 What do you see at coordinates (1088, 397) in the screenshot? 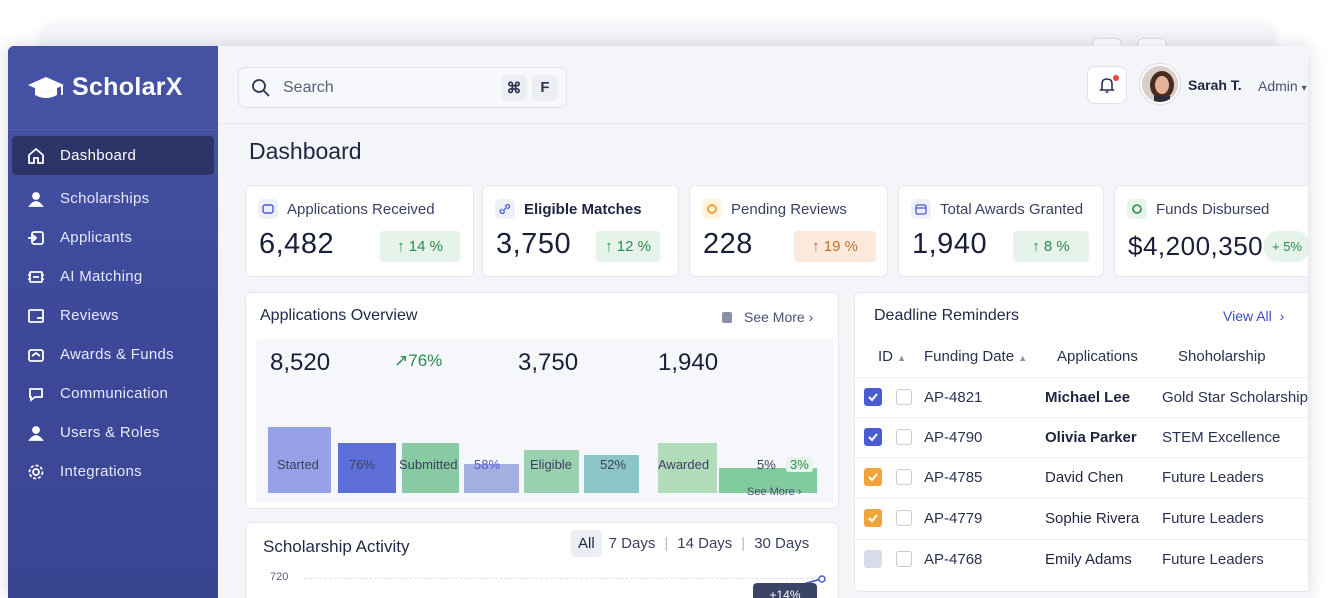
I see `row-applicant: Michael Lee` at bounding box center [1088, 397].